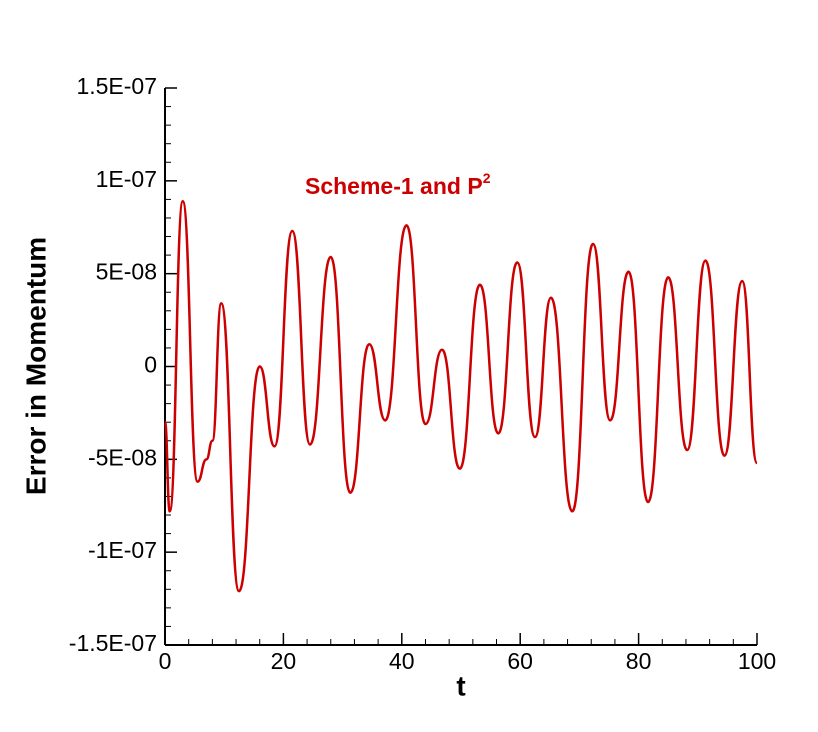 This screenshot has height=732, width=818. I want to click on annotation-superscript: 2, so click(487, 178).